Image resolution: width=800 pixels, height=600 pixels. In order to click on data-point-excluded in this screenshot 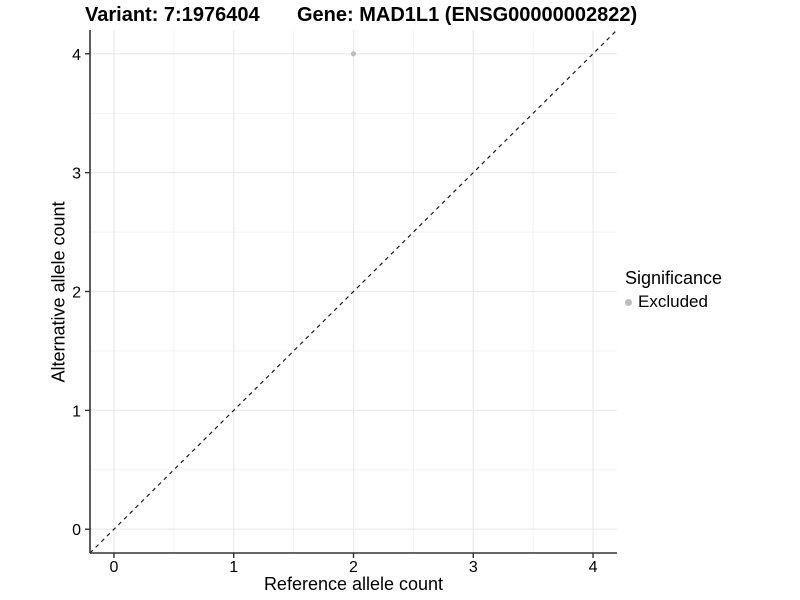, I will do `click(353, 54)`.